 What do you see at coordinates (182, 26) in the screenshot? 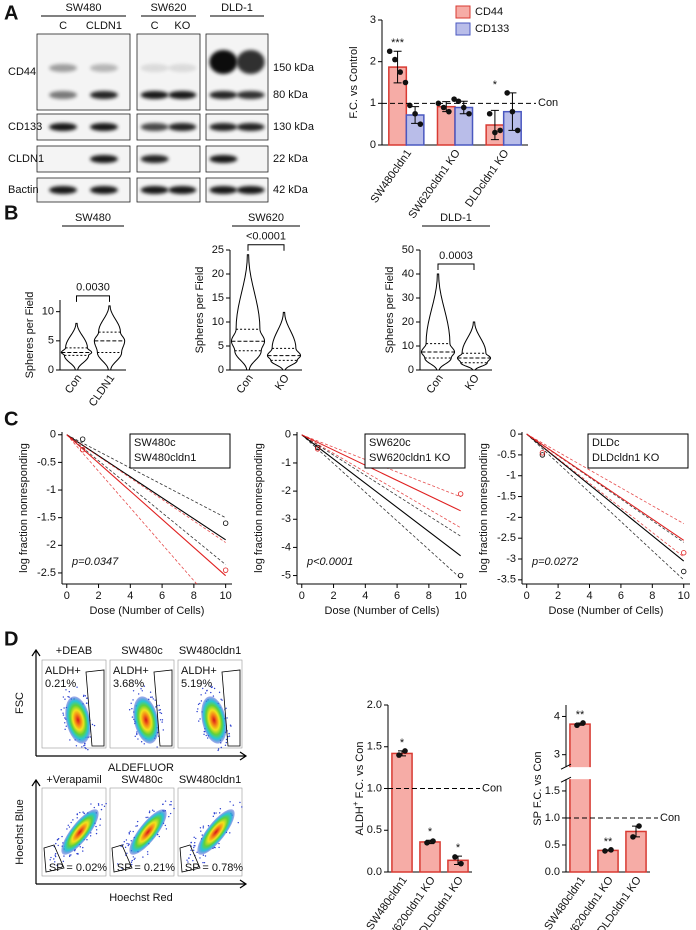
I see `lane-label: KO` at bounding box center [182, 26].